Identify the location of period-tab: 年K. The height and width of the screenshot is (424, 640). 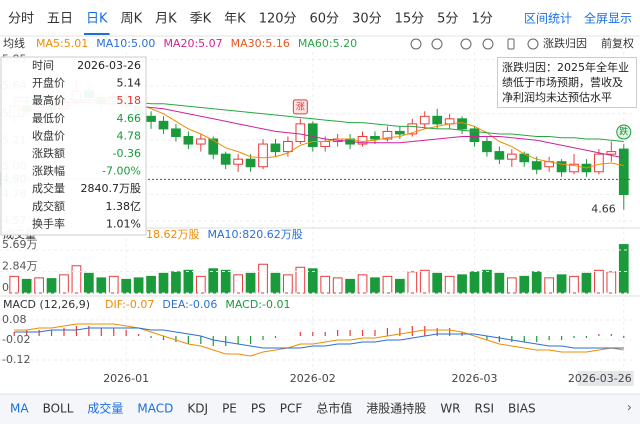
(235, 19).